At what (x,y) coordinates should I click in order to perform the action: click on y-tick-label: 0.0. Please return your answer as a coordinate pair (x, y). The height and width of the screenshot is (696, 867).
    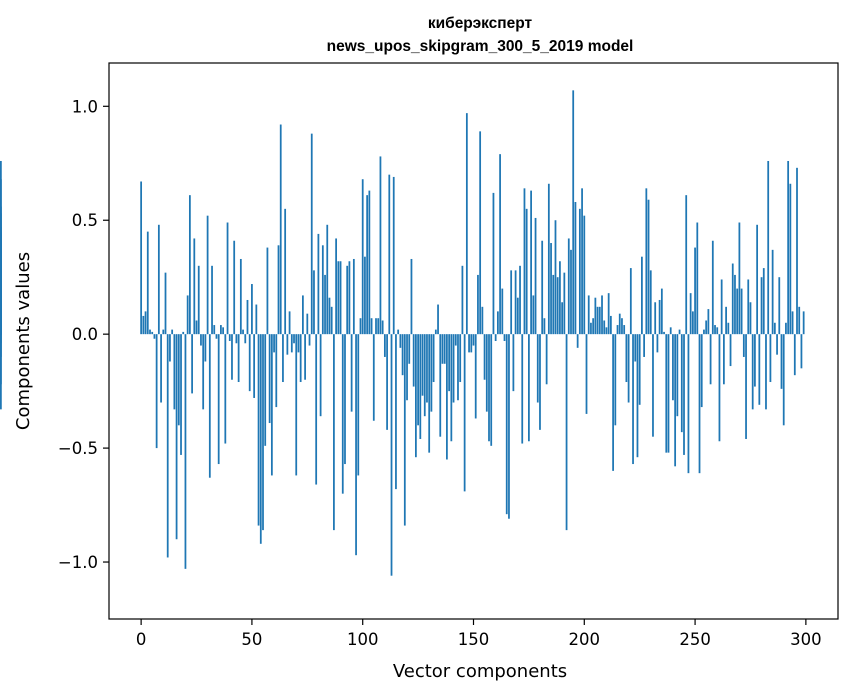
    Looking at the image, I should click on (85, 334).